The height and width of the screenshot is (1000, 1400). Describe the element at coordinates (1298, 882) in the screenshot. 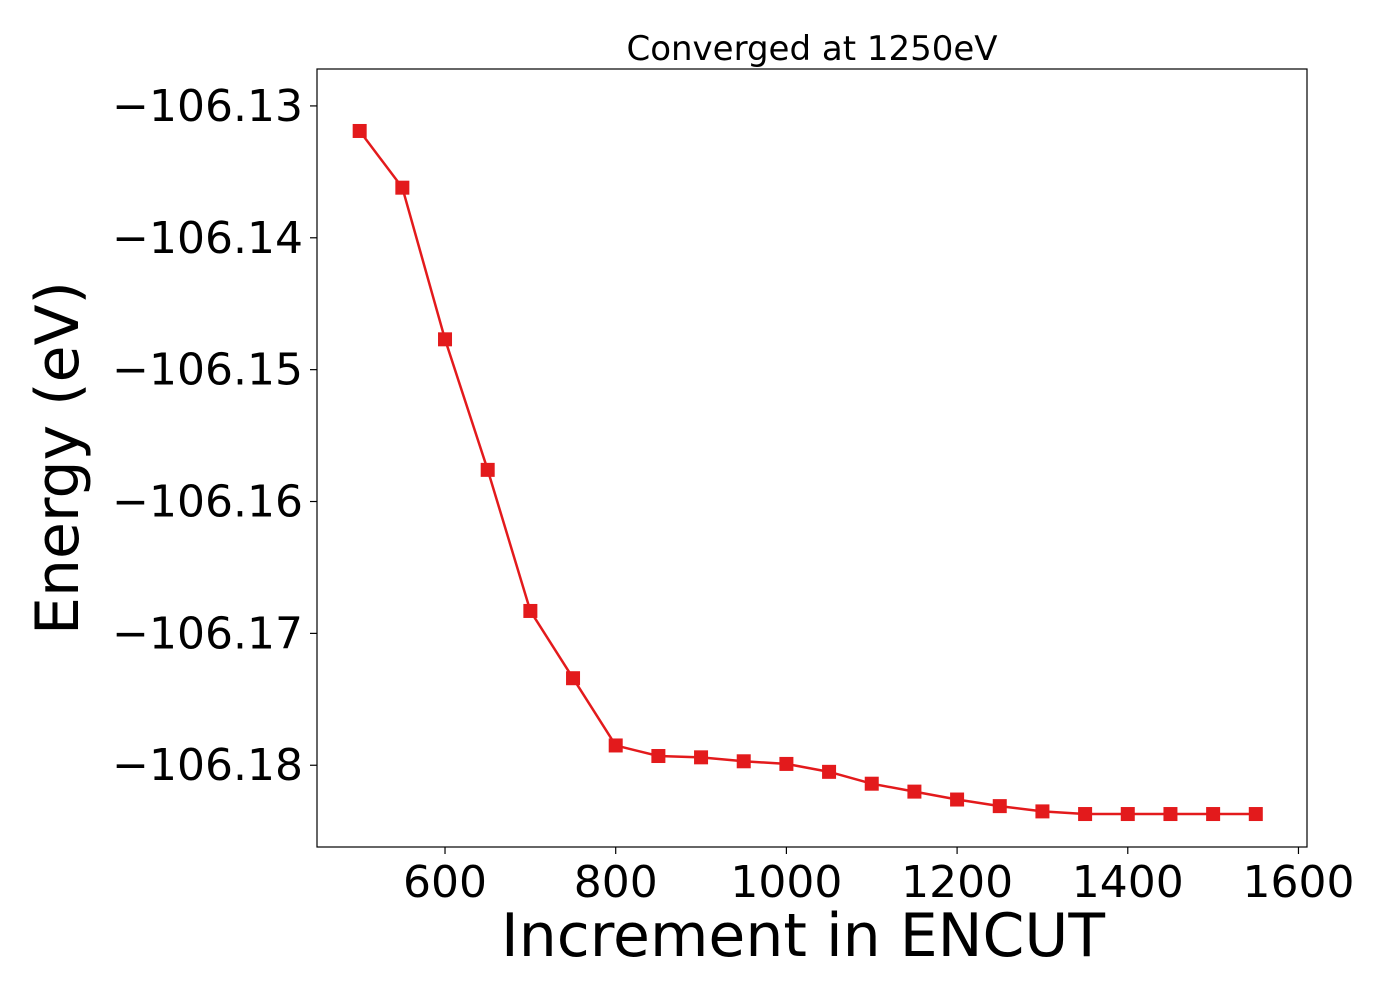

I see `x-tick-label: 1600` at that location.